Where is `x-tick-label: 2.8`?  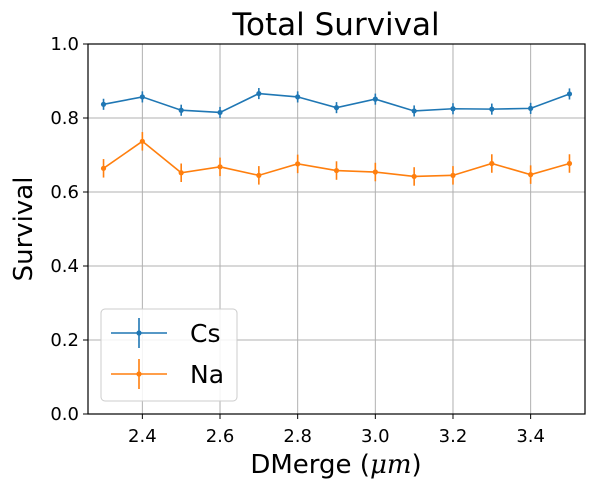 x-tick-label: 2.8 is located at coordinates (297, 436).